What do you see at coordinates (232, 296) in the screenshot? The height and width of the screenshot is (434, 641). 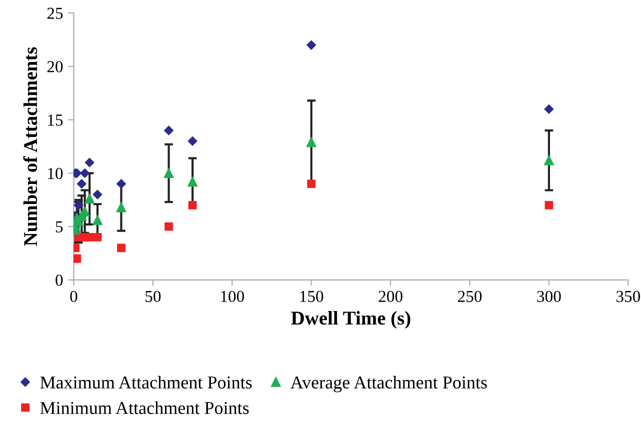 I see `x-tick-label: 100` at bounding box center [232, 296].